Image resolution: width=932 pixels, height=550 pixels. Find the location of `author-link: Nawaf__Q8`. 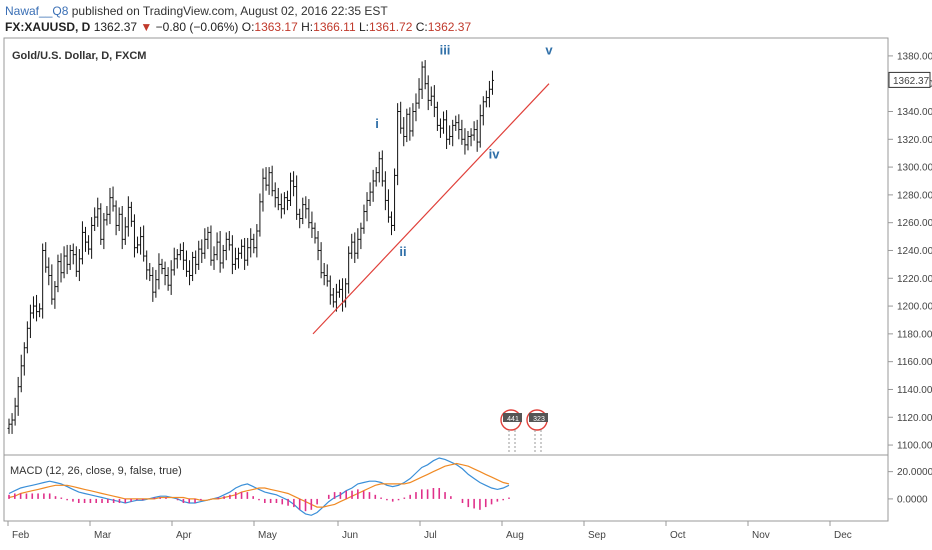

author-link: Nawaf__Q8 is located at coordinates (37, 11).